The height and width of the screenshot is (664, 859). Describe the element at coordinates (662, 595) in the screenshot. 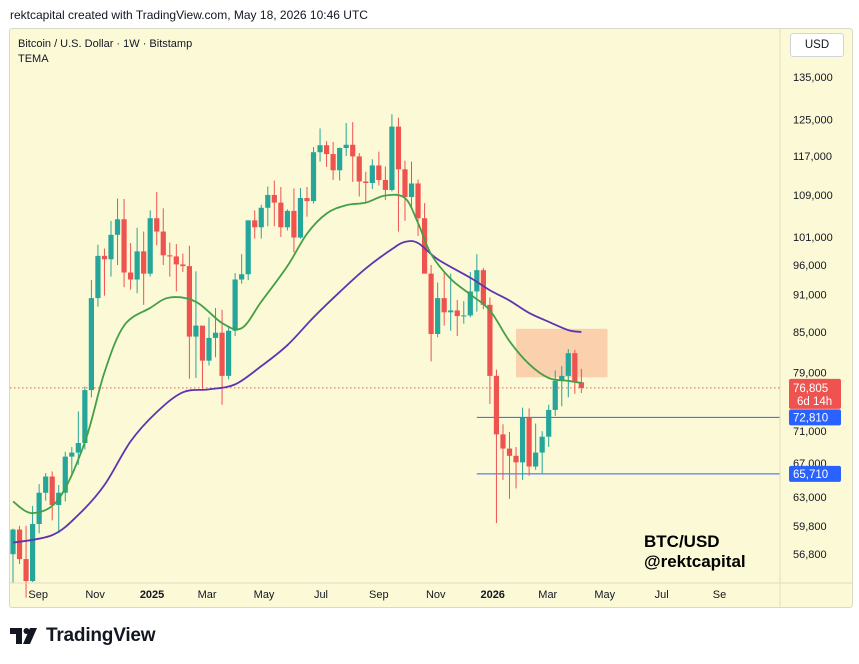

I see `time-axis-tick-label: Jul` at that location.